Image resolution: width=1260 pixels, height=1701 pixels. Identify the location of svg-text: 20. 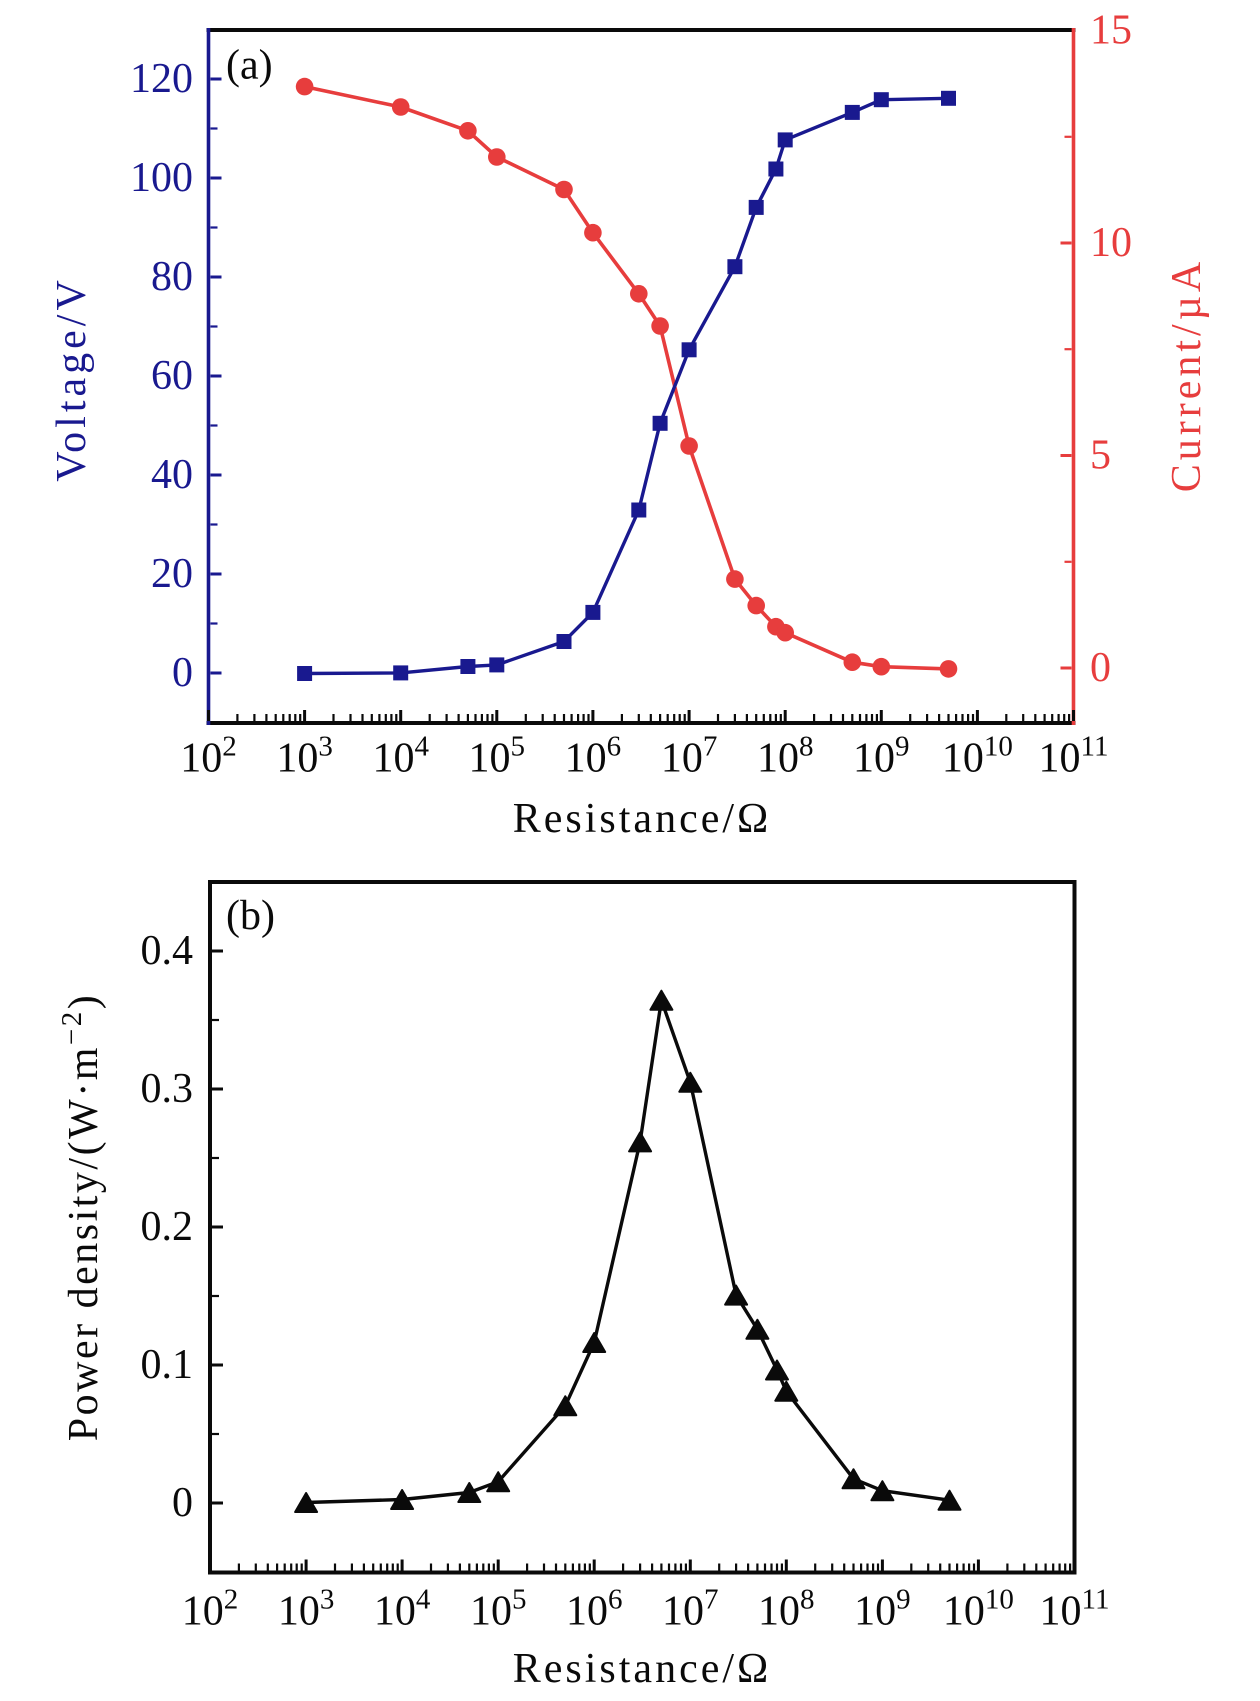
(172, 574).